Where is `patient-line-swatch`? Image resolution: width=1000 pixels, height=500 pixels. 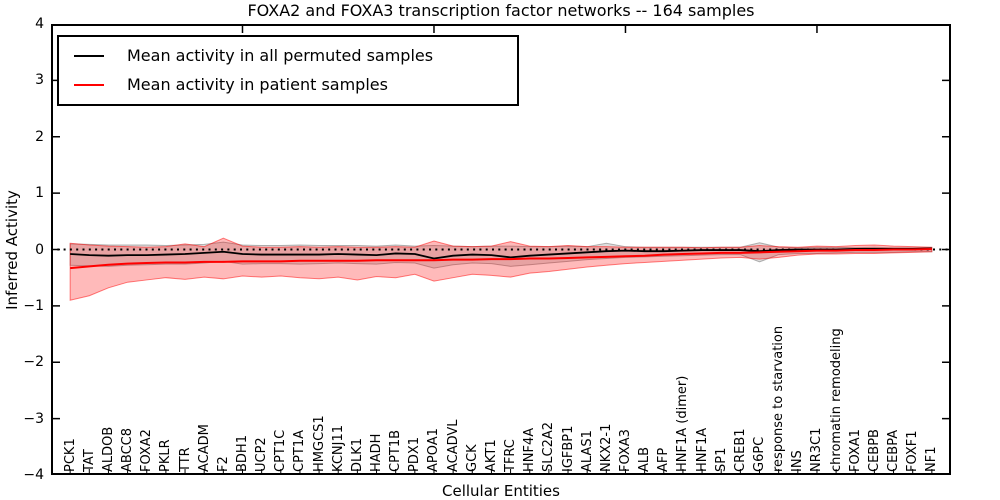 patient-line-swatch is located at coordinates (89, 84).